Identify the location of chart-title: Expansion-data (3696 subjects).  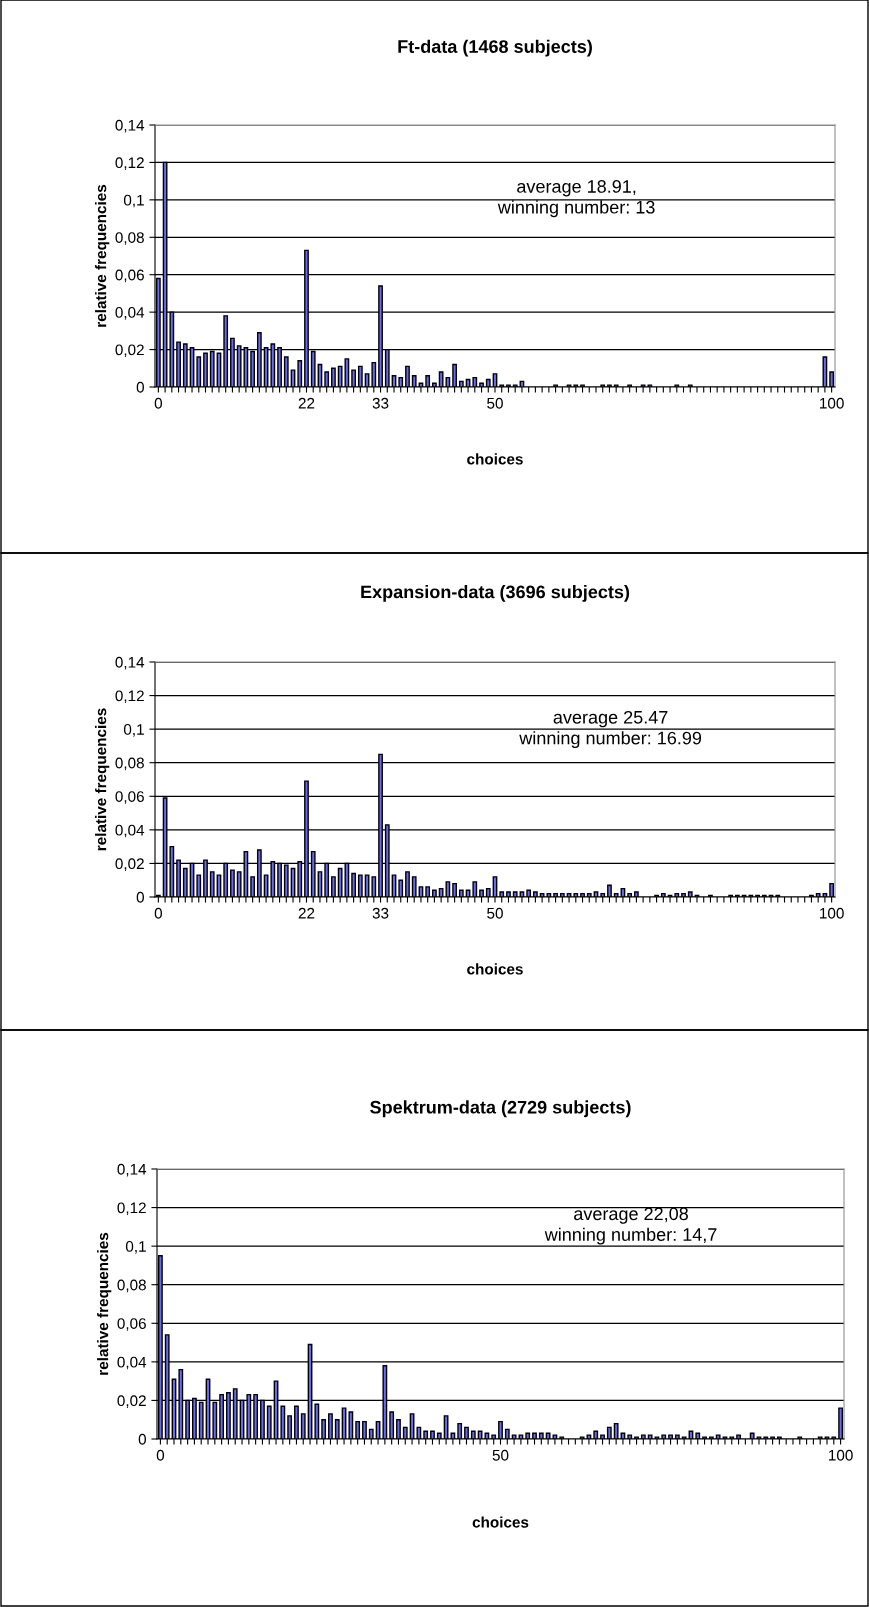
(495, 593).